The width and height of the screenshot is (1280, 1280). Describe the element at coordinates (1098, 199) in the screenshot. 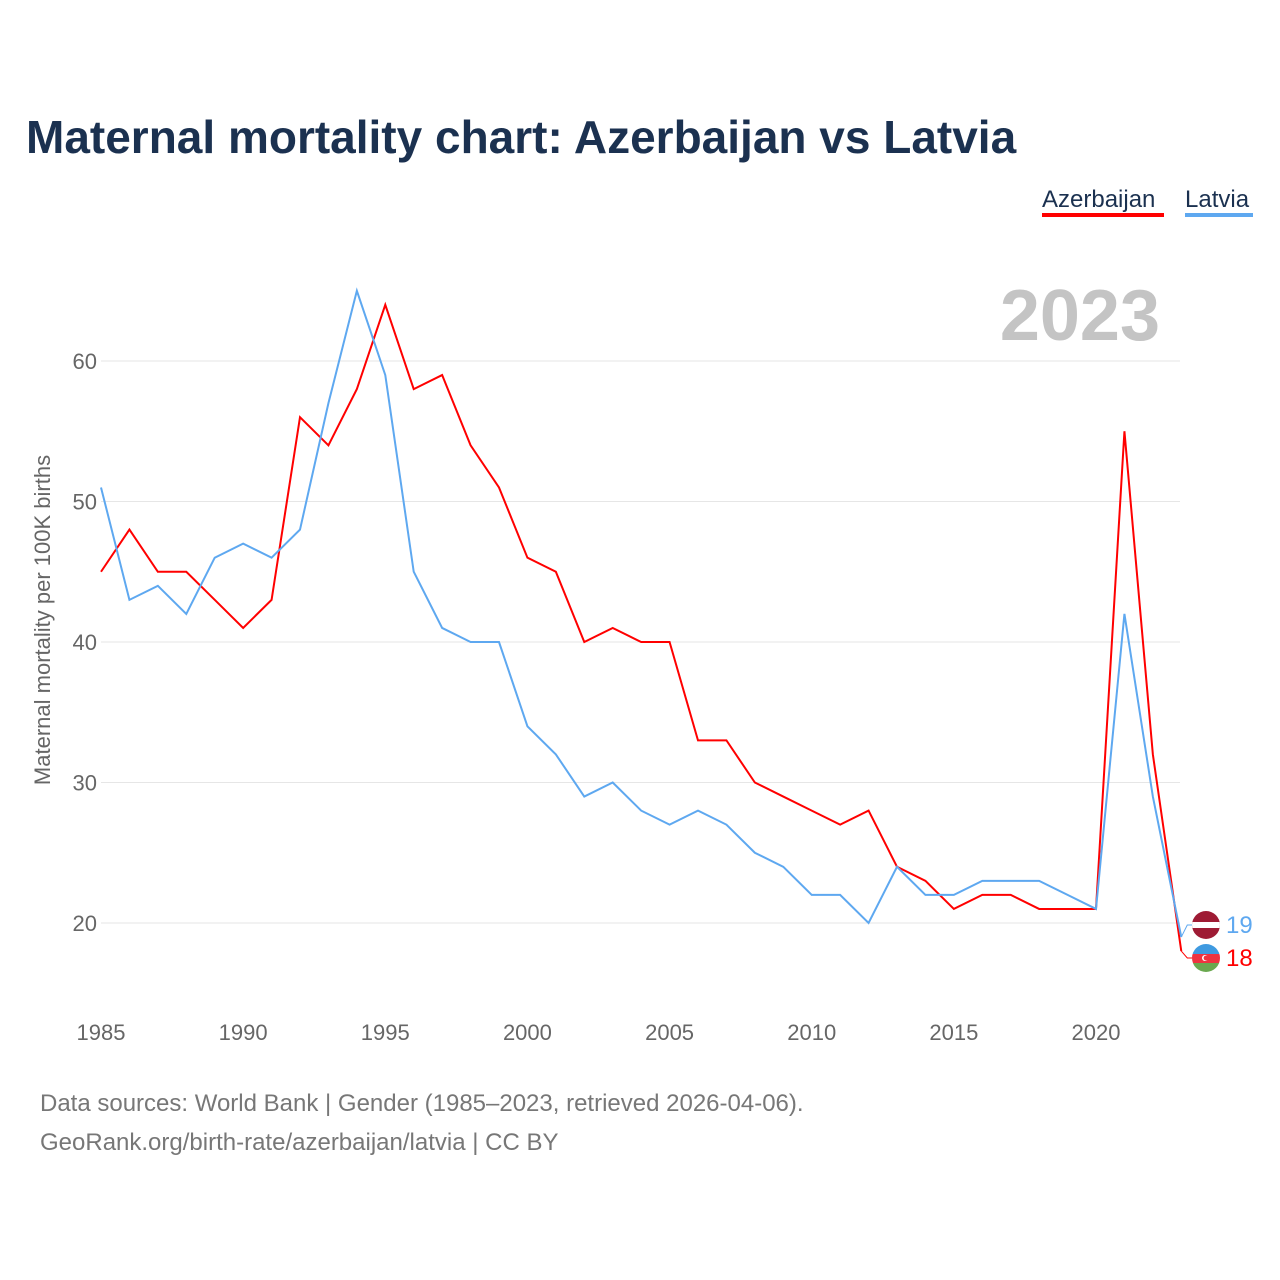

I see `legend-label: Azerbaijan` at that location.